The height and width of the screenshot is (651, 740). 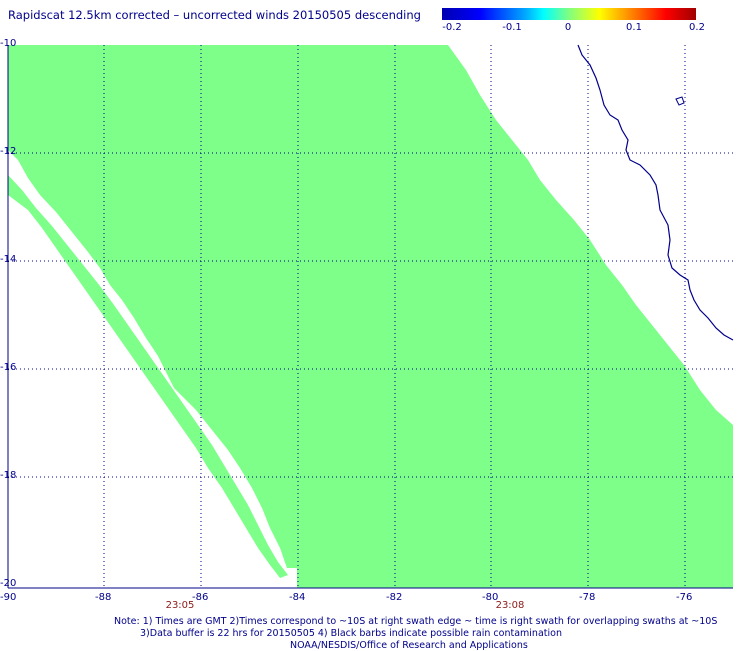 What do you see at coordinates (587, 597) in the screenshot?
I see `lon-label: -78` at bounding box center [587, 597].